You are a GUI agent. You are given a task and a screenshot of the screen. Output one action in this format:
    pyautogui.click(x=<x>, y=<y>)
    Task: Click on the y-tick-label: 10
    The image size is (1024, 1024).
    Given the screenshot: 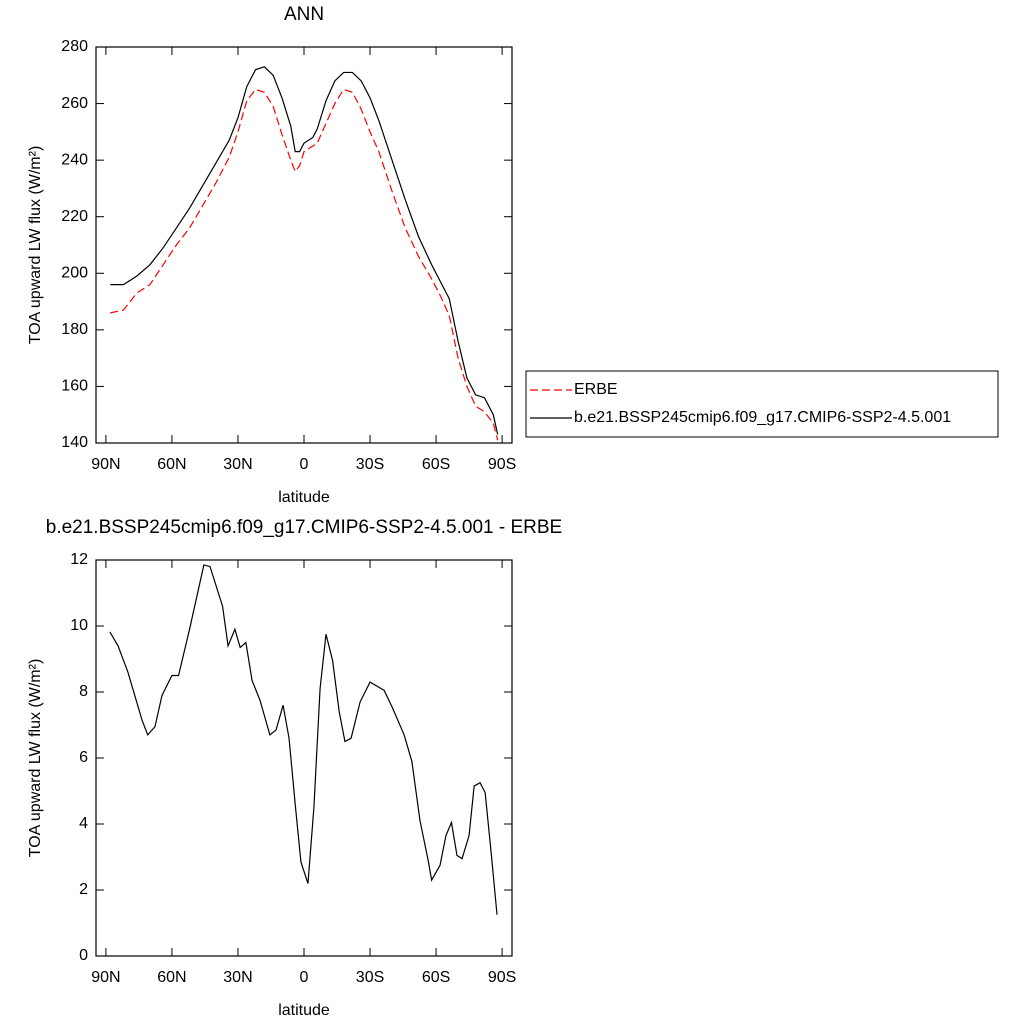 What is the action you would take?
    pyautogui.click(x=79, y=625)
    